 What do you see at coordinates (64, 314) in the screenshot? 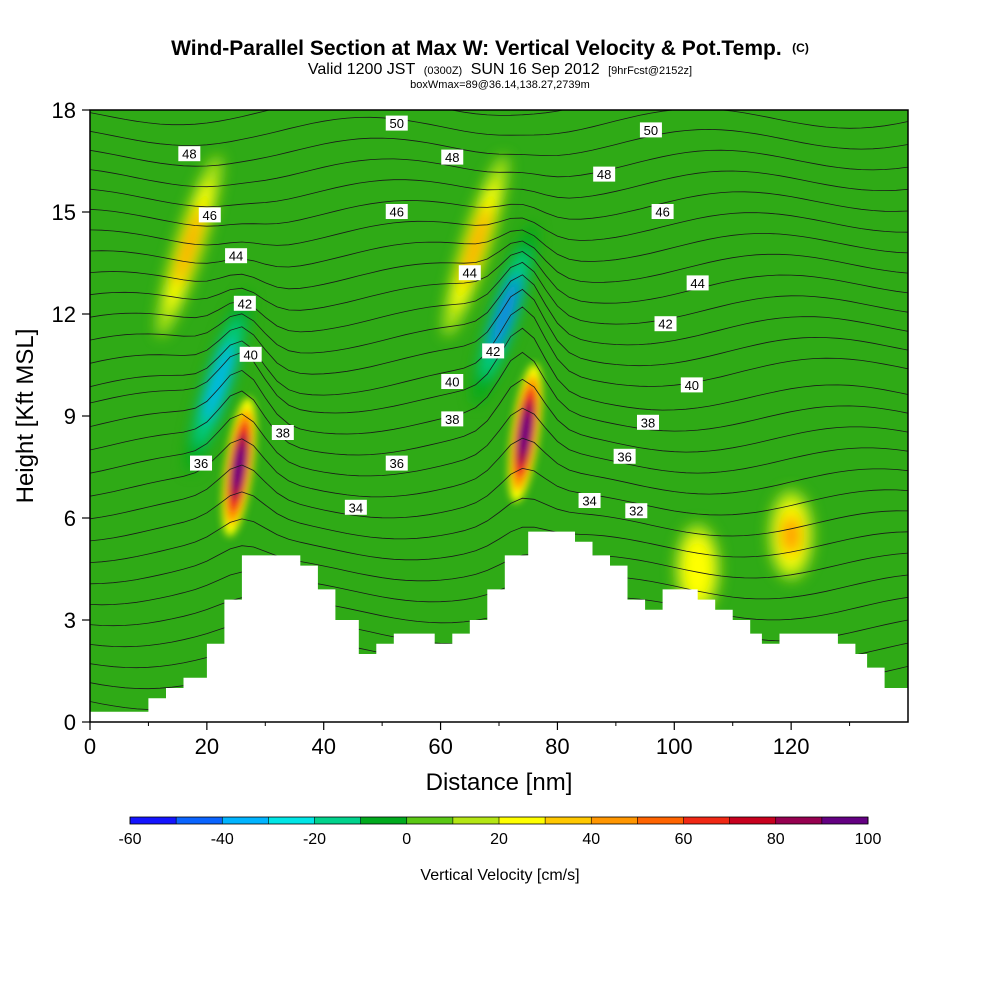
I see `y-tick-label: 12` at bounding box center [64, 314].